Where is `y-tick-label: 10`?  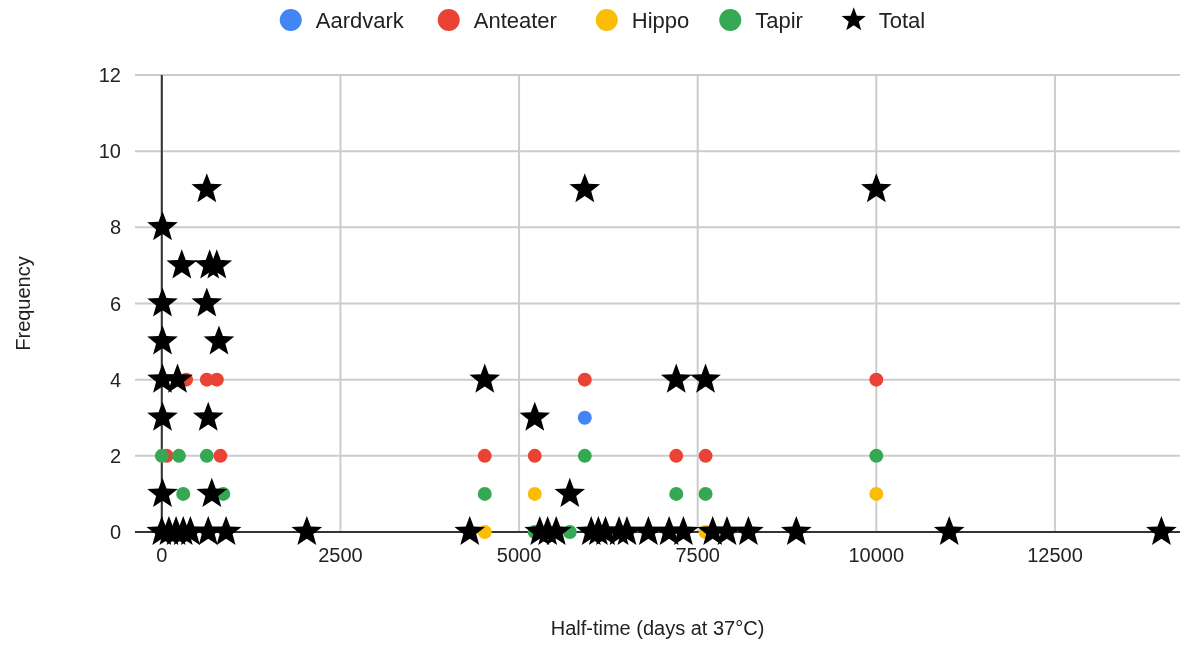 y-tick-label: 10 is located at coordinates (109, 151).